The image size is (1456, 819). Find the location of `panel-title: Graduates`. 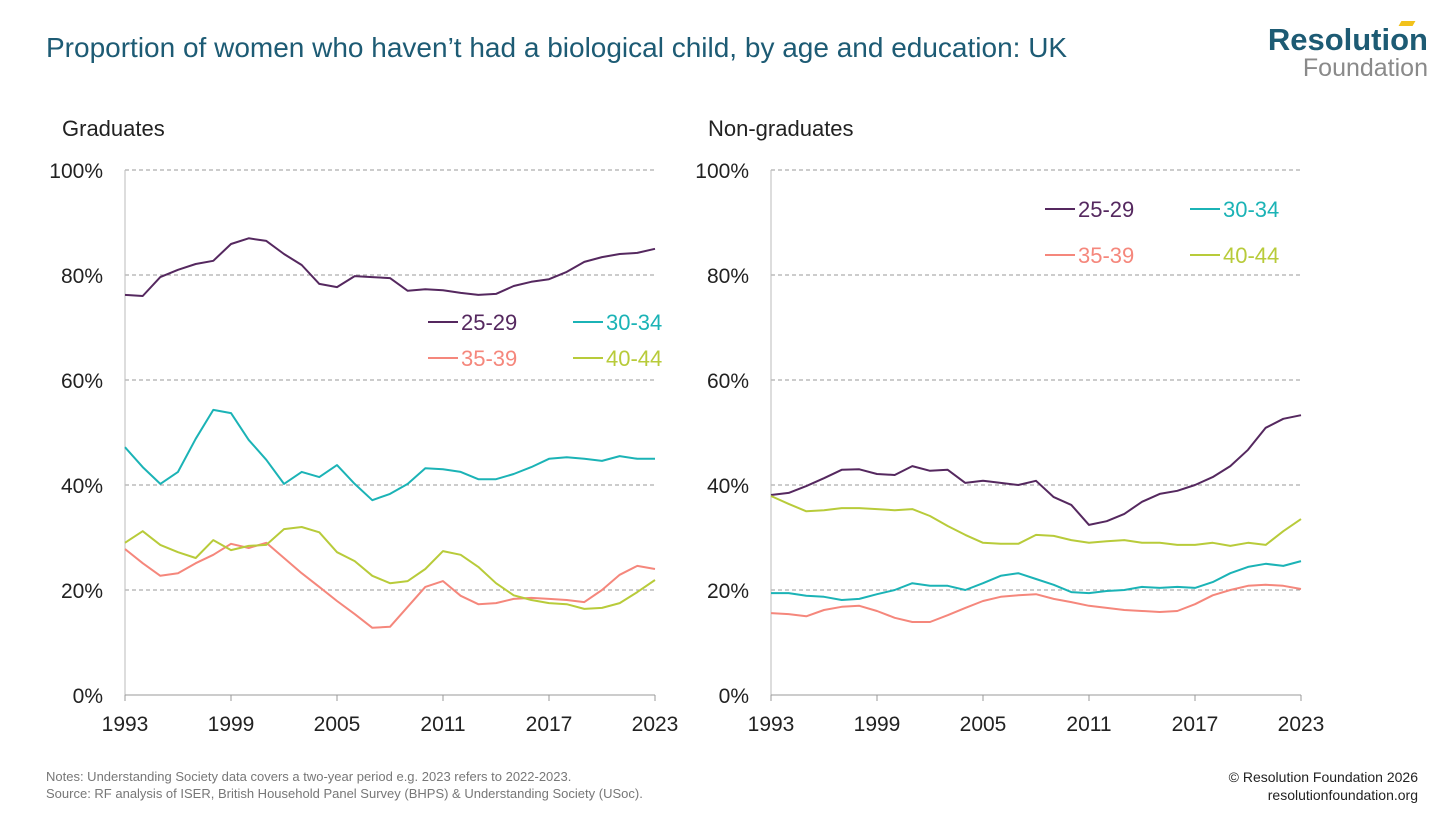

panel-title: Graduates is located at coordinates (113, 128).